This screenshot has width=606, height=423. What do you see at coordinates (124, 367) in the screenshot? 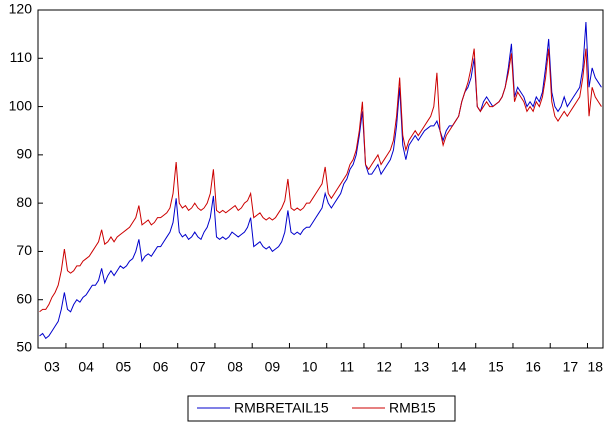
I see `x-tick-label: 05` at bounding box center [124, 367].